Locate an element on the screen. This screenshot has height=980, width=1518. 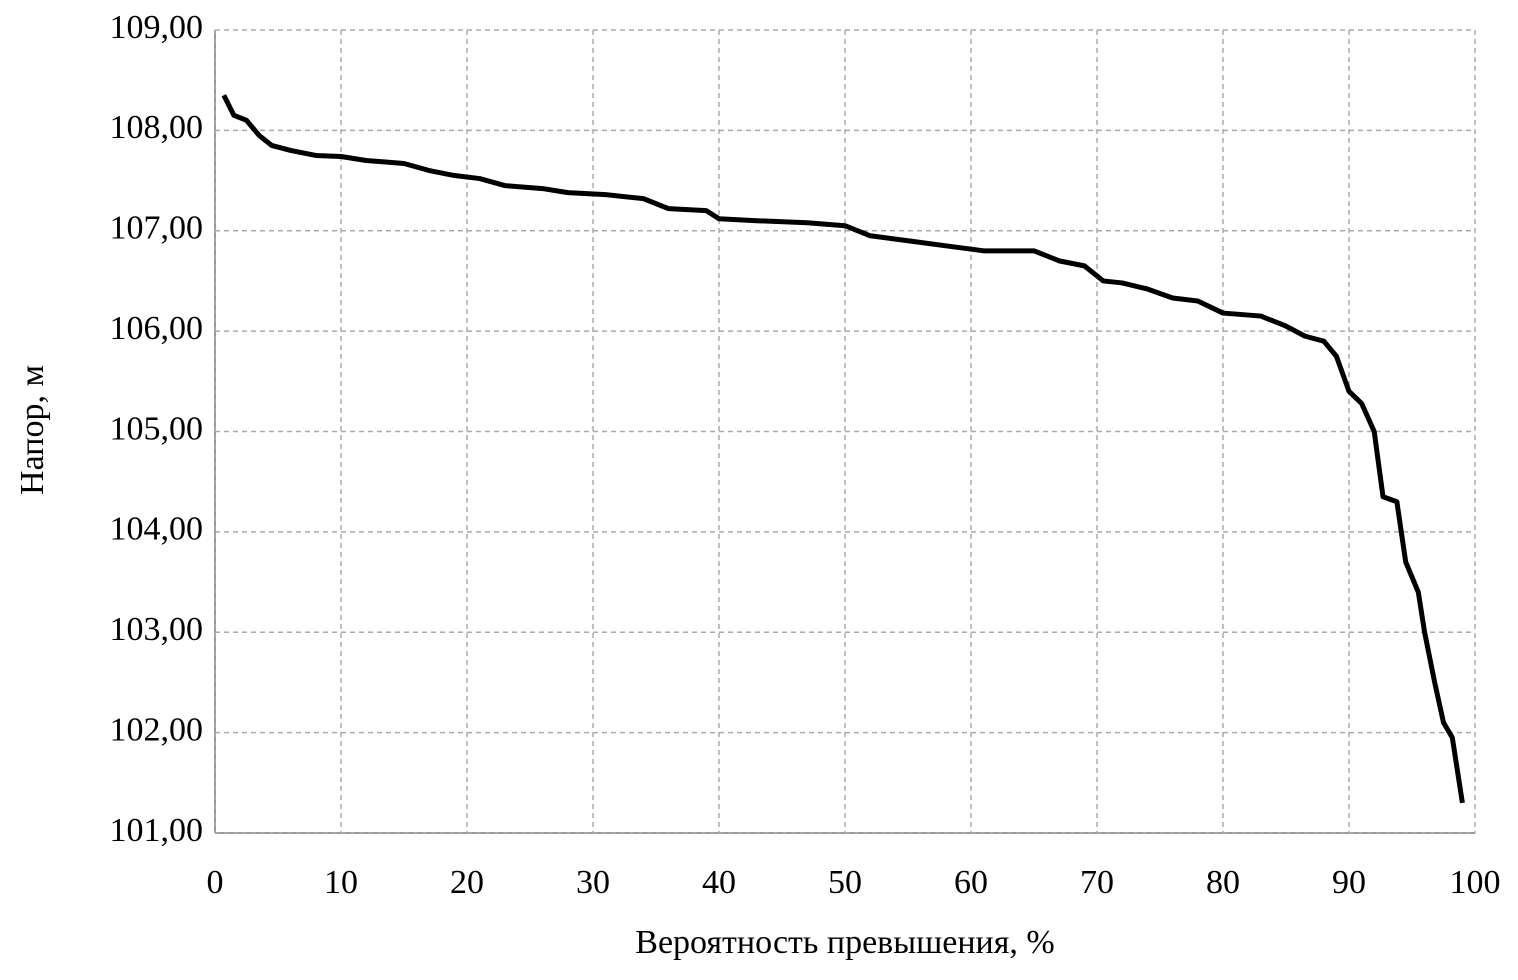
x-tick-label: 50 is located at coordinates (845, 882).